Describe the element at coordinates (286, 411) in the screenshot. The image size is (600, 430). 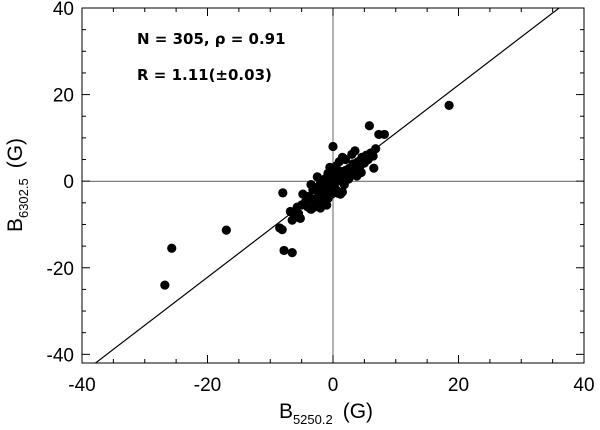
I see `x-axis-label-main: B` at that location.